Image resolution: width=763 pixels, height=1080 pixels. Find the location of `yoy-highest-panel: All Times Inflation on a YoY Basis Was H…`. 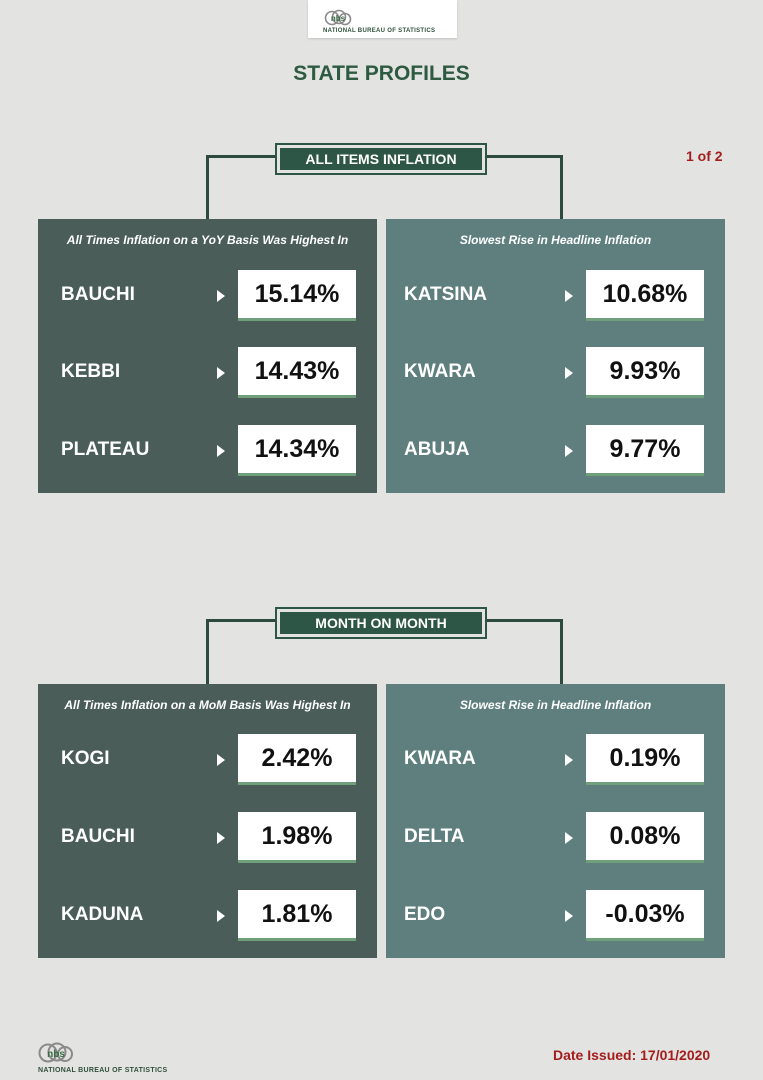

yoy-highest-panel: All Times Inflation on a YoY Basis Was H… is located at coordinates (207, 356).